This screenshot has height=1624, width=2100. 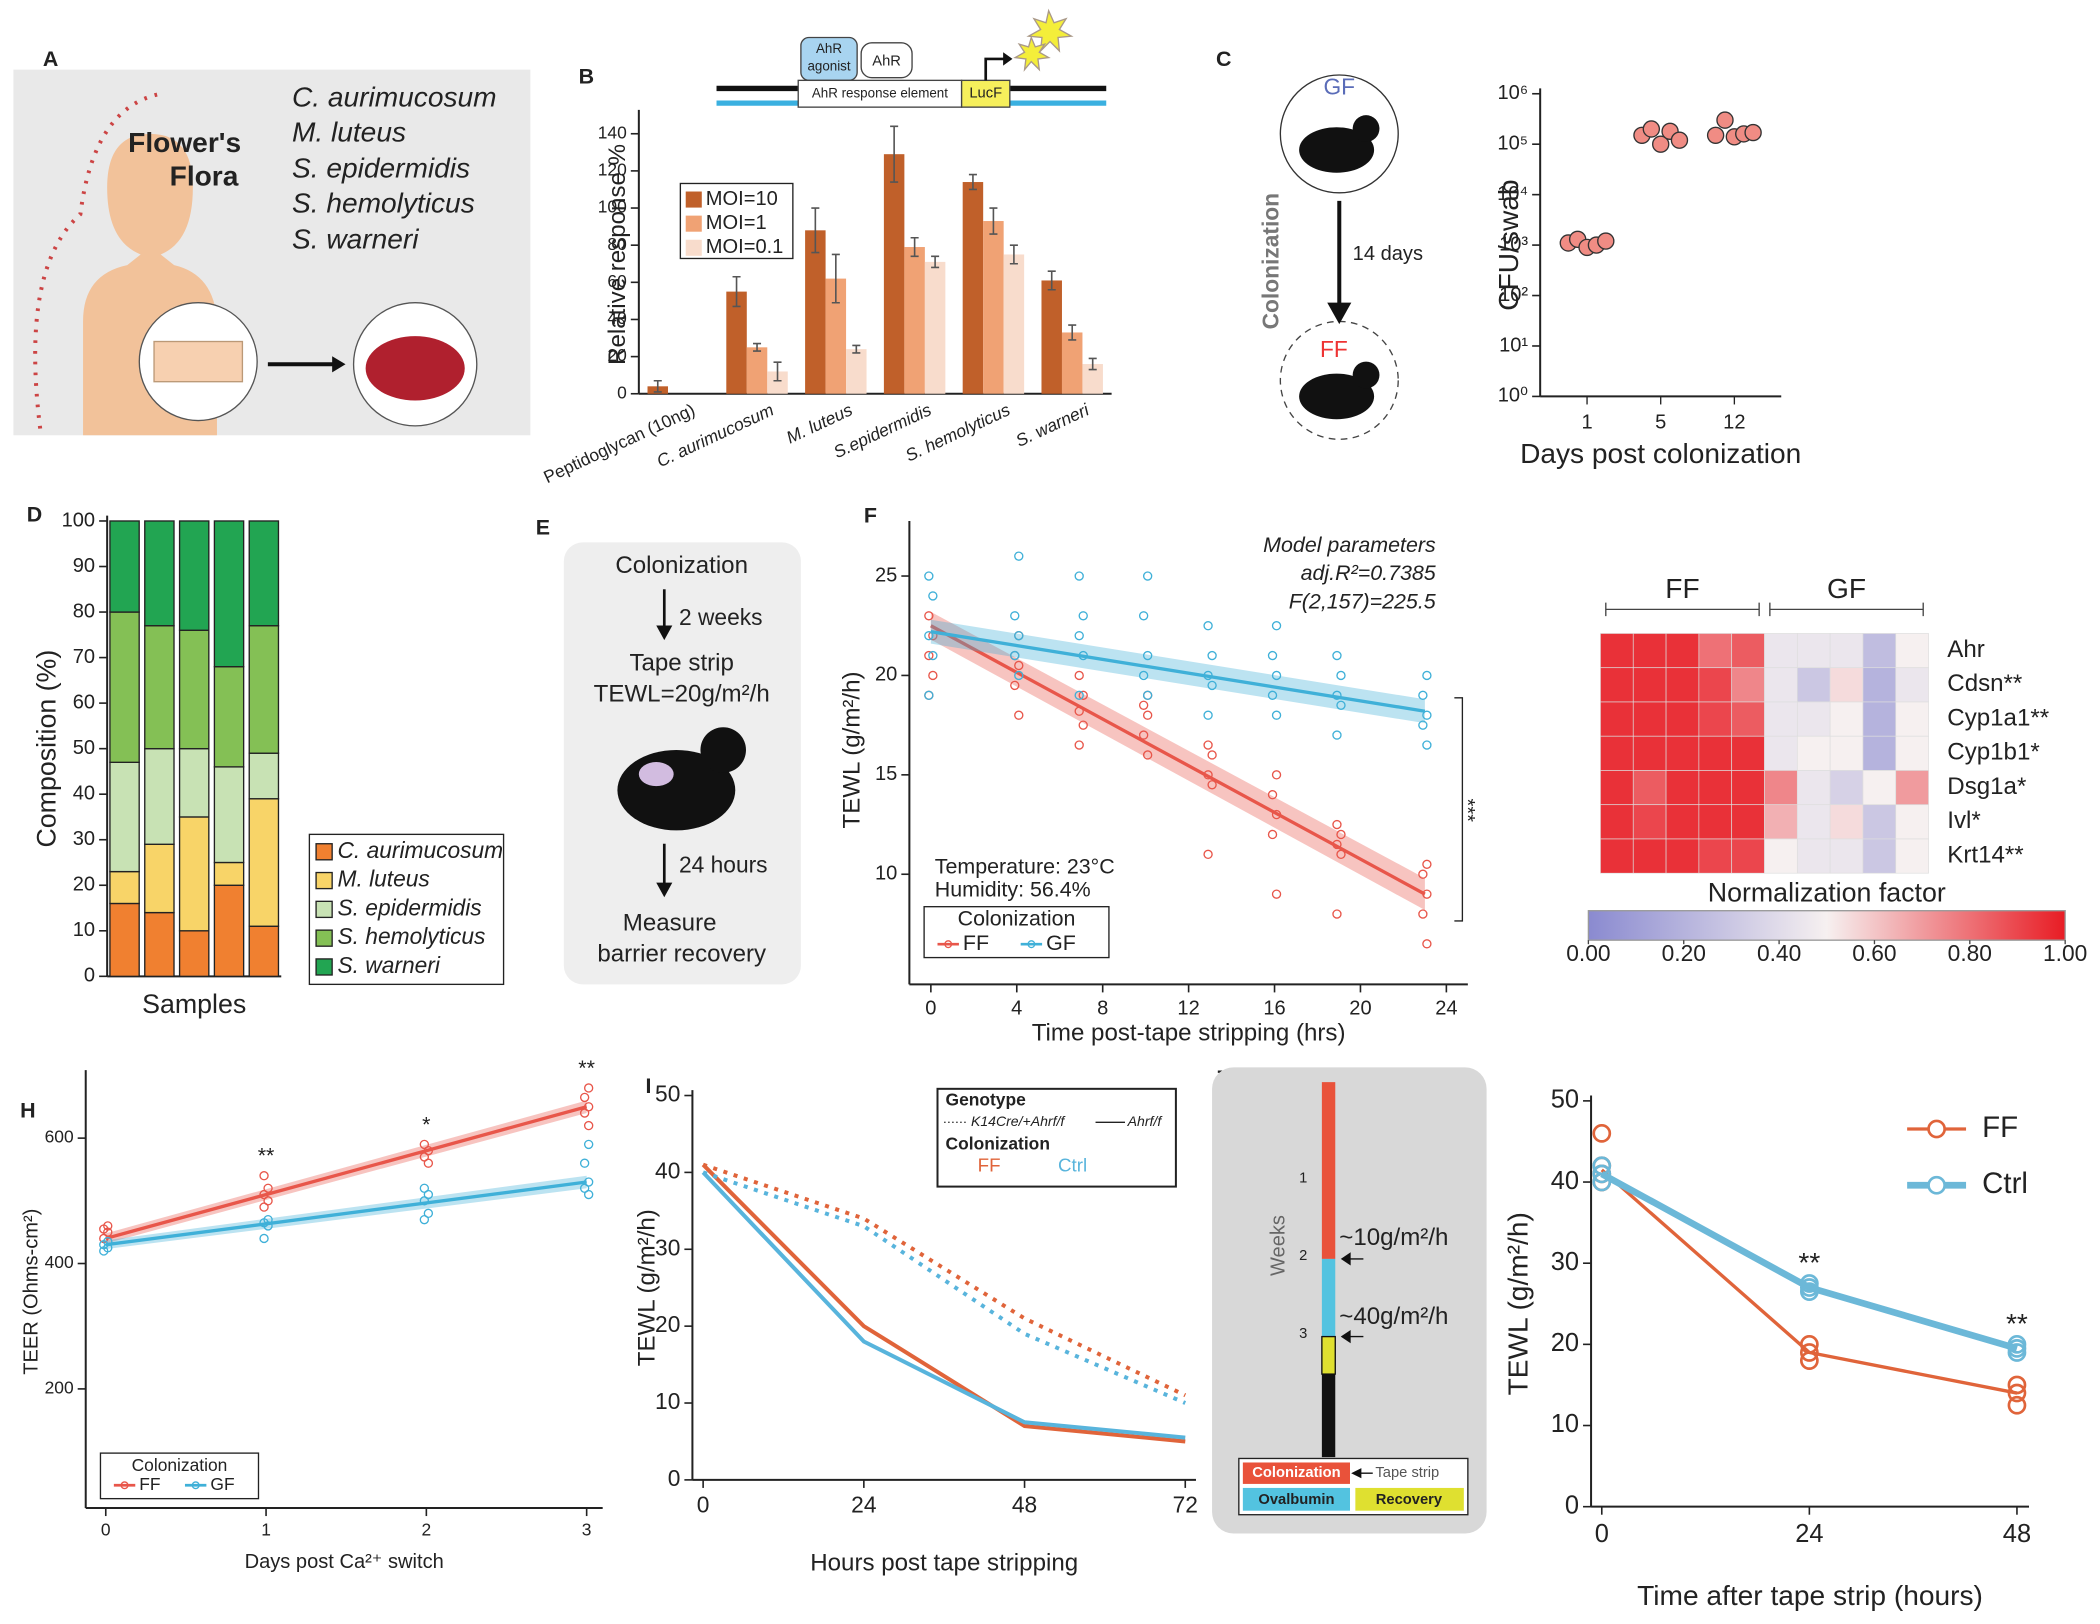 What do you see at coordinates (617, 254) in the screenshot?
I see `y-axis-label: Relative response %` at bounding box center [617, 254].